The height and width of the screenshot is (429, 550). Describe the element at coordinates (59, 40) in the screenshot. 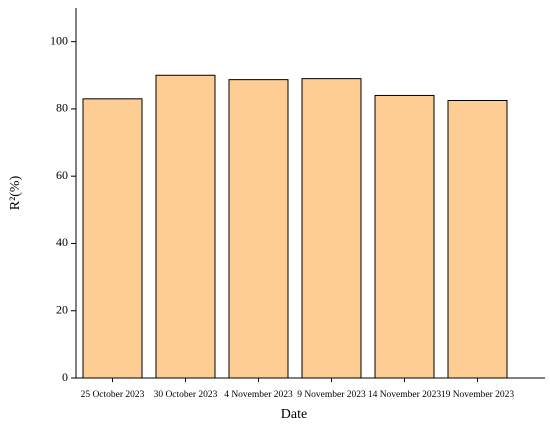

I see `y-tick-label: 100` at that location.